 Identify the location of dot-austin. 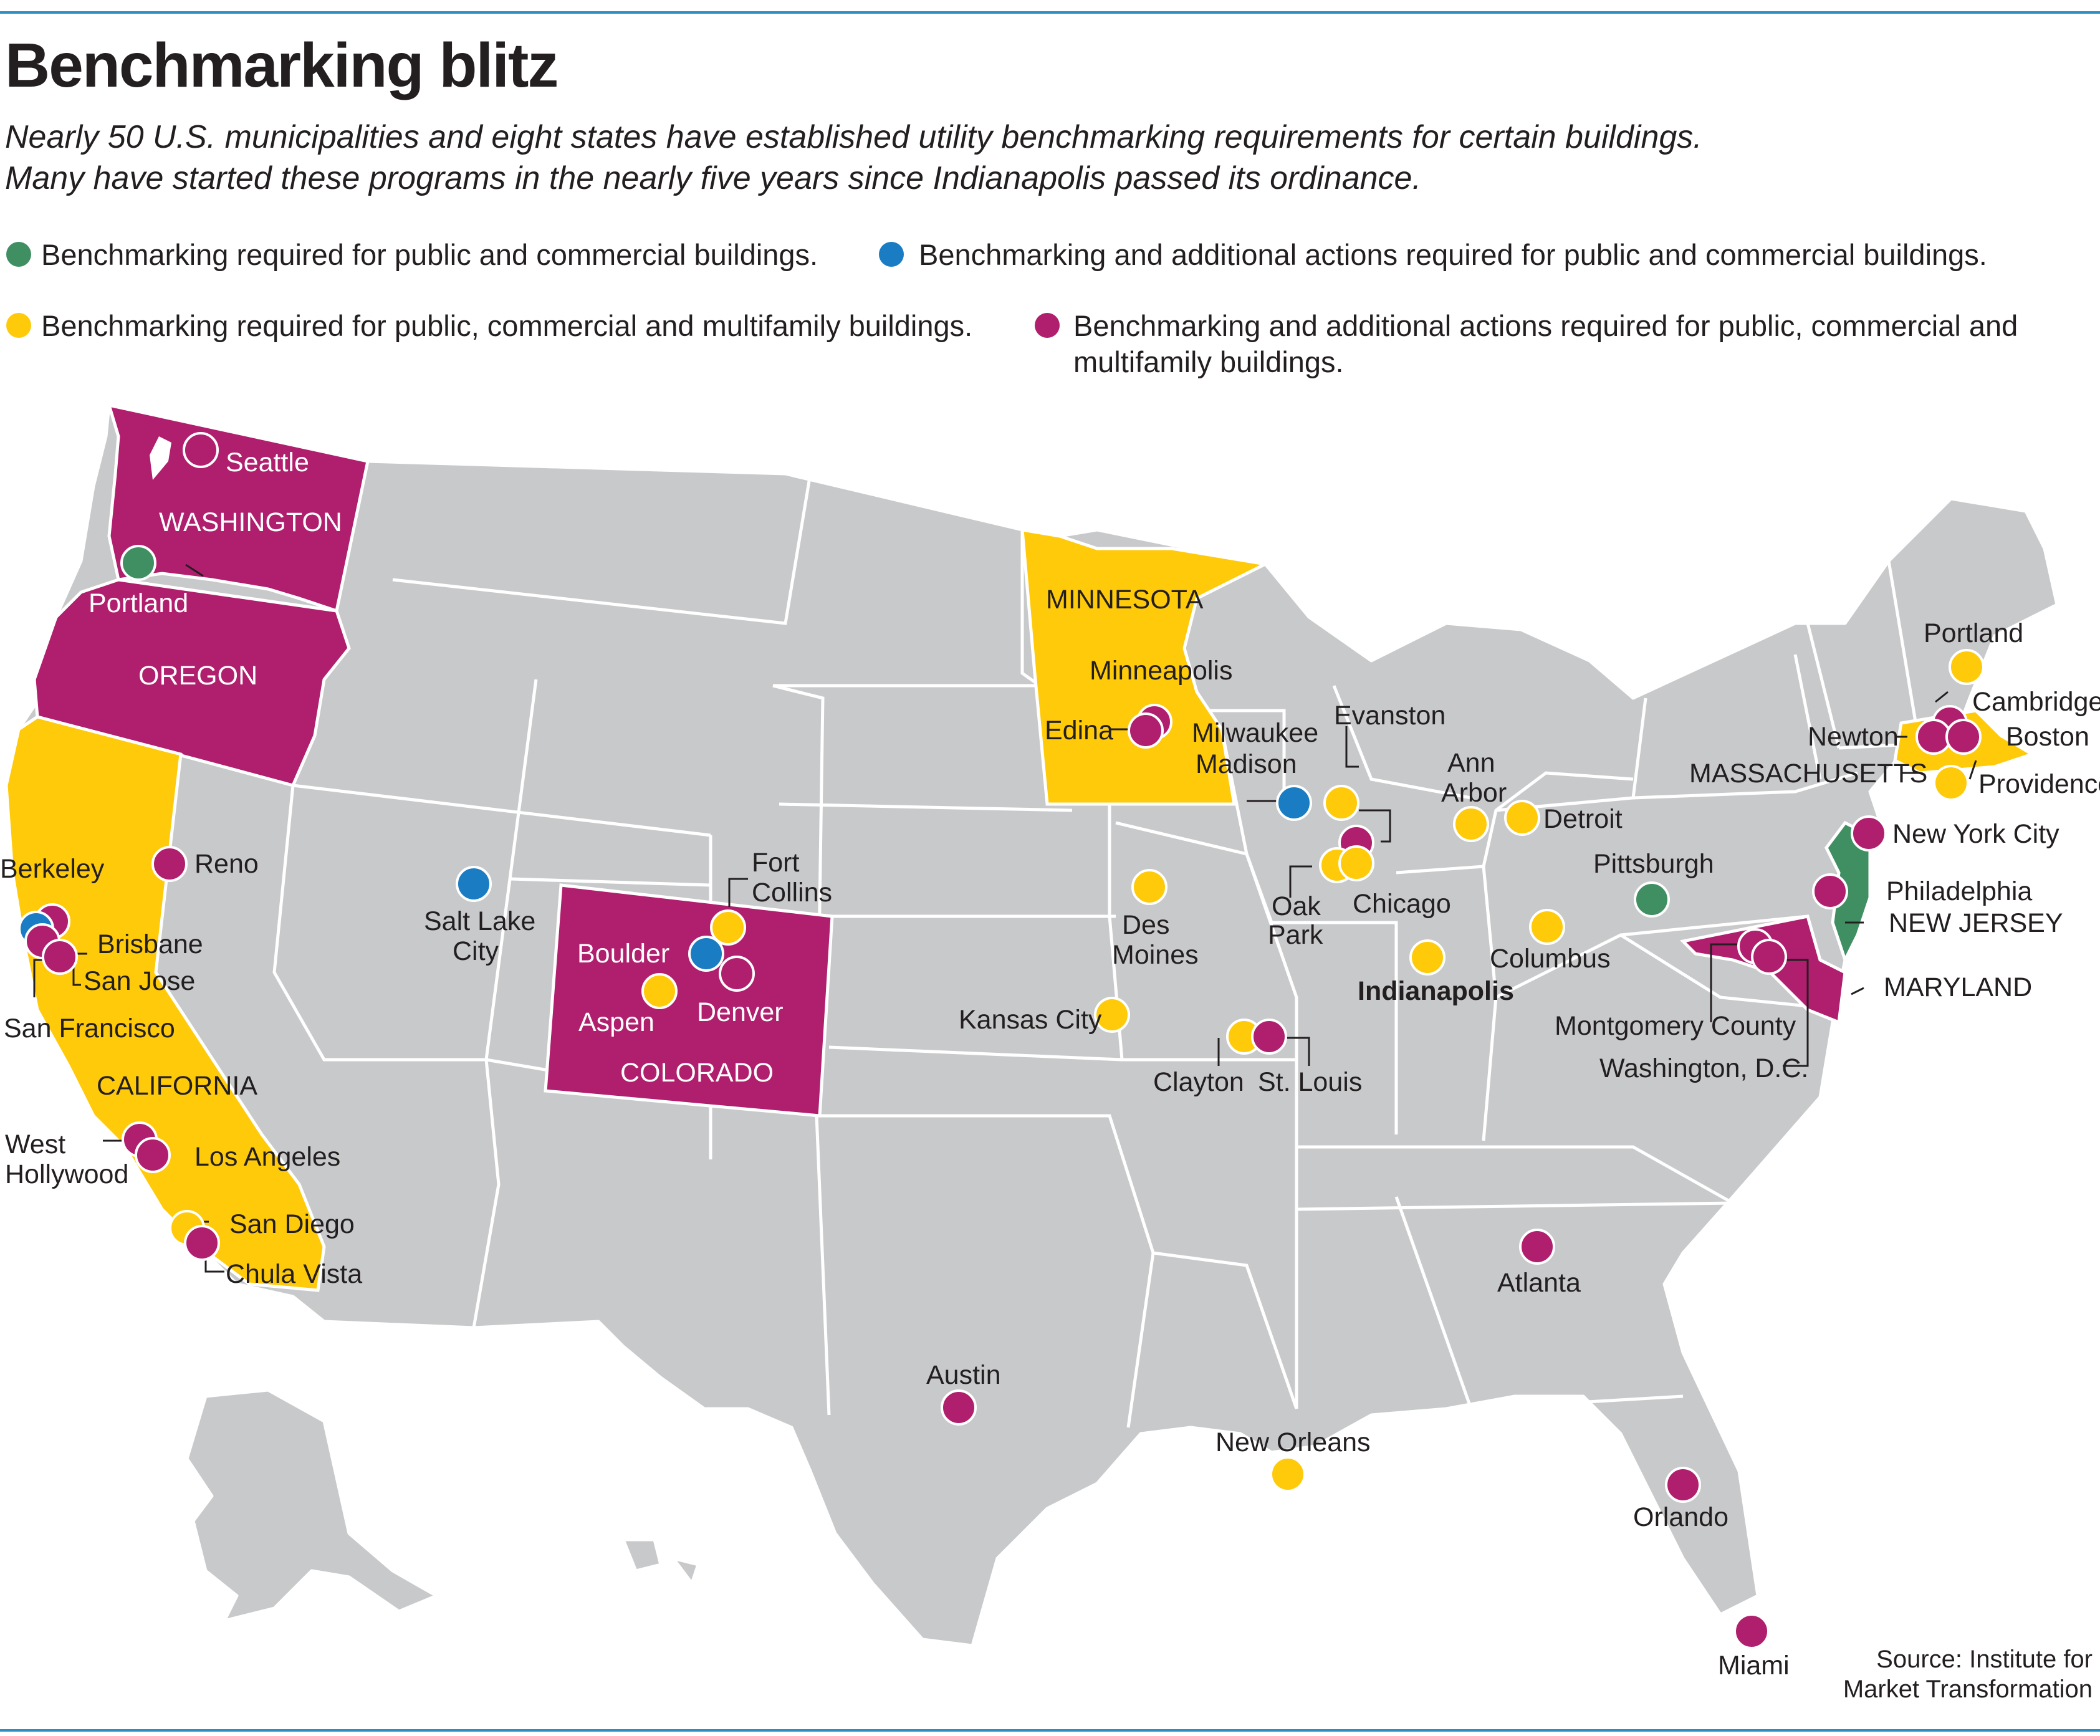
(959, 1407).